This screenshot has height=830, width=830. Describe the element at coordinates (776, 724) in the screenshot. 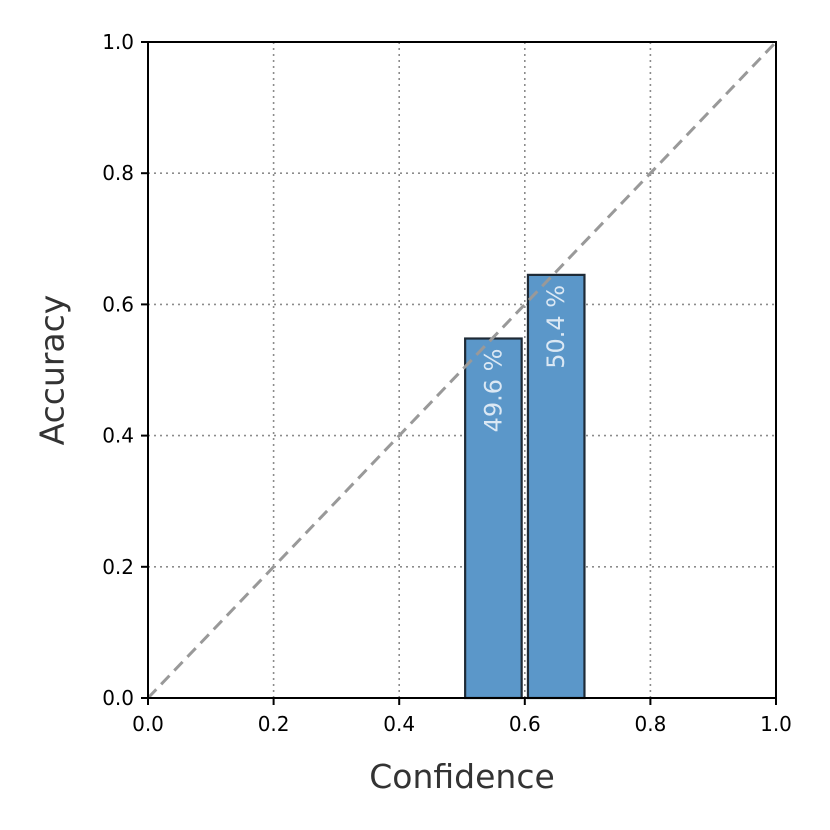

I see `x-tick-label-5: 1.0` at that location.